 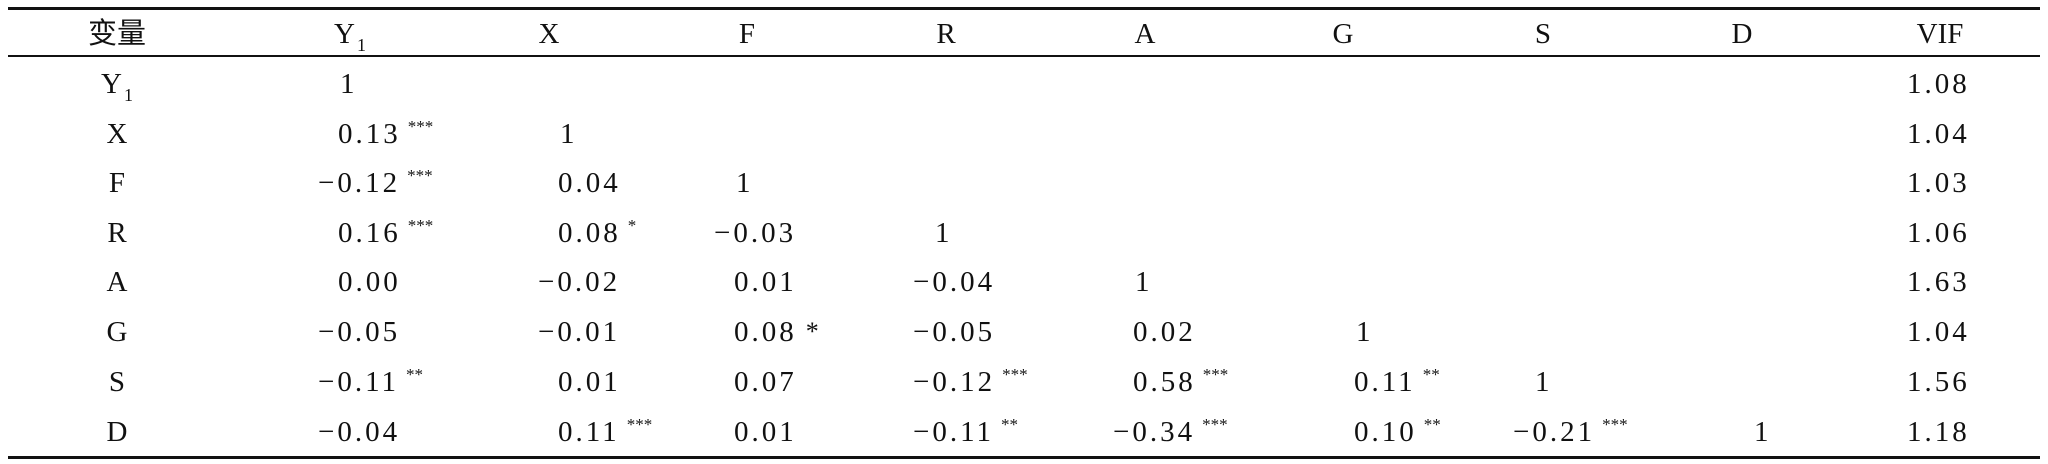 I want to click on table-cell: −0.02, so click(x=579, y=282).